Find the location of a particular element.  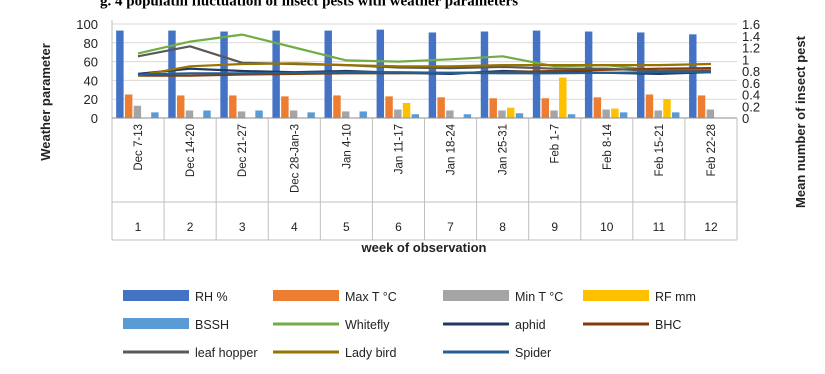

y-axis-right-ticks: 00.20.40.60.811.21.41.6 is located at coordinates (751, 71).